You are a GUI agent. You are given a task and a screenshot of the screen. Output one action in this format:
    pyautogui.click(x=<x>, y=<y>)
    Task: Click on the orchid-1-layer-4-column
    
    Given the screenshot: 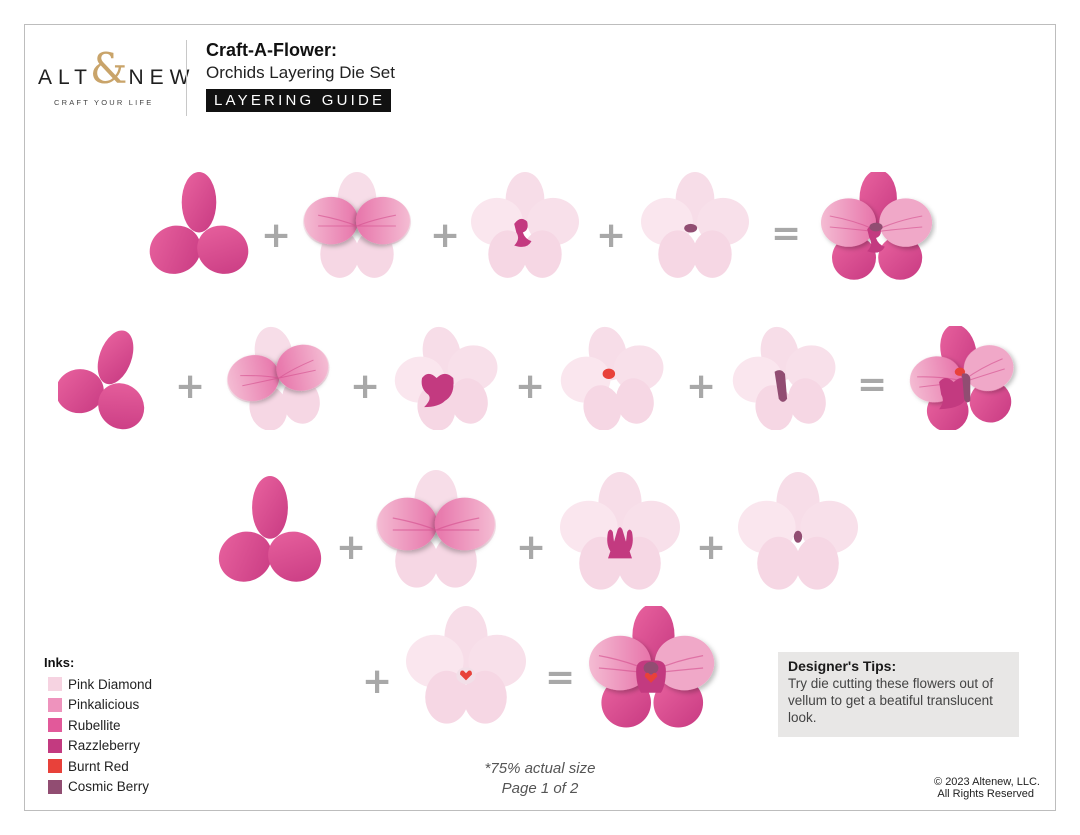 What is the action you would take?
    pyautogui.click(x=695, y=225)
    